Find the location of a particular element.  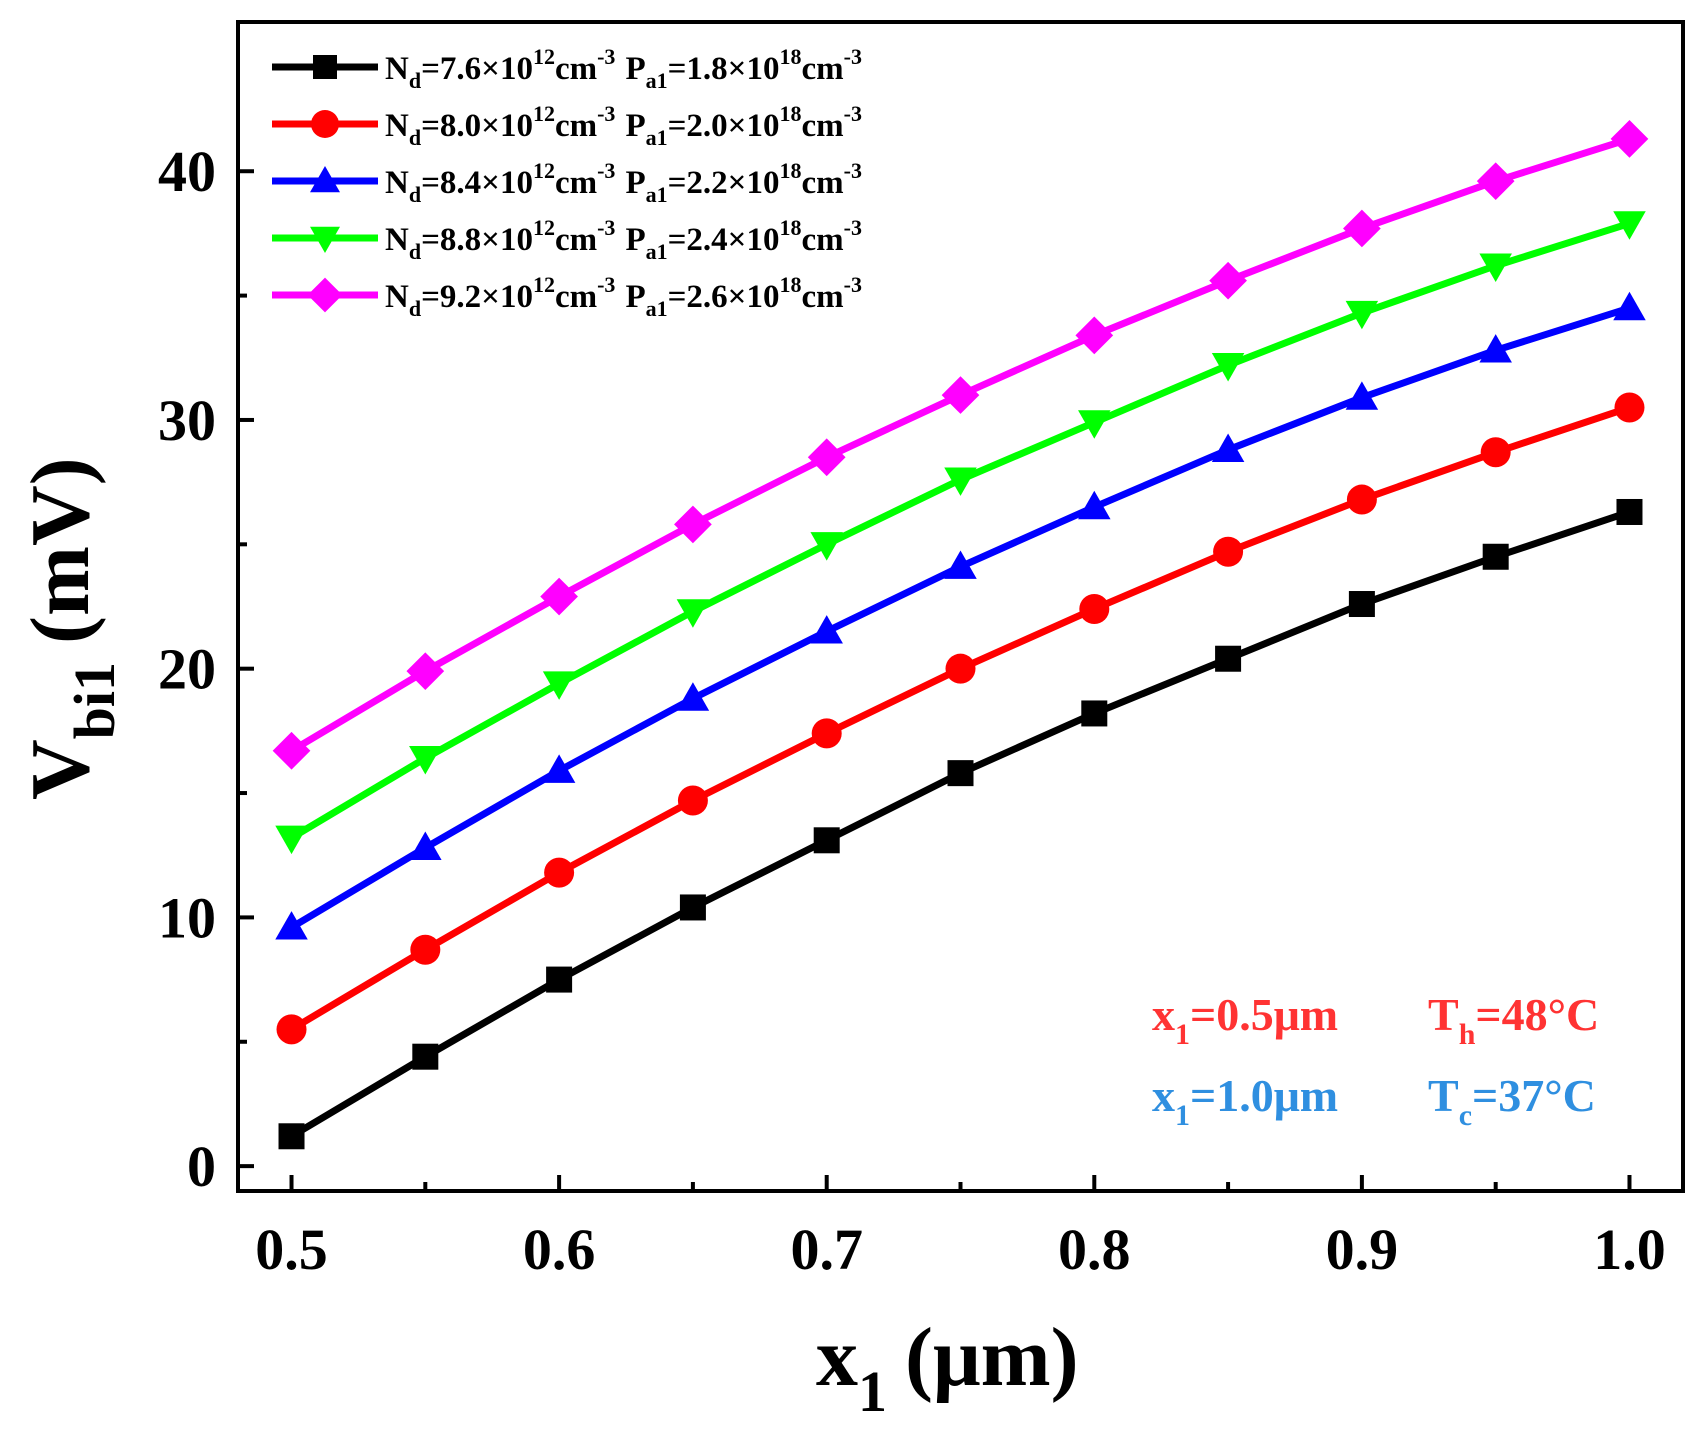

legend-item: Nd=8.0×1012cm-3 Pa1=2.0×1018cm-3 is located at coordinates (567, 125).